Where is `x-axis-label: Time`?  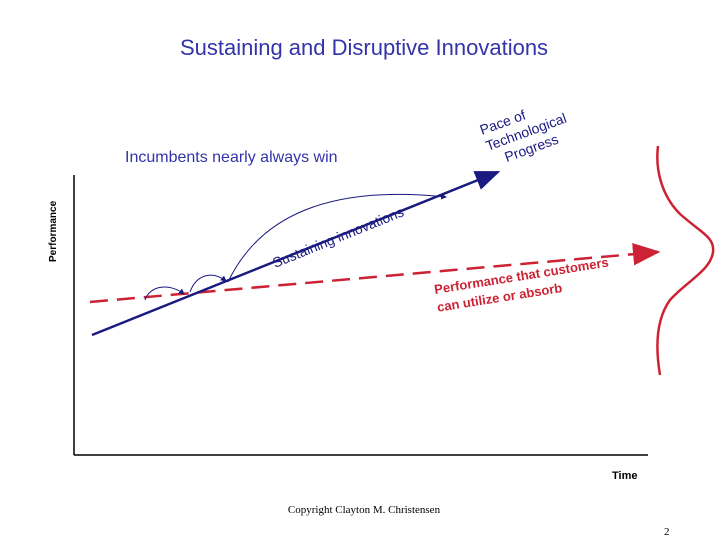 x-axis-label: Time is located at coordinates (624, 476).